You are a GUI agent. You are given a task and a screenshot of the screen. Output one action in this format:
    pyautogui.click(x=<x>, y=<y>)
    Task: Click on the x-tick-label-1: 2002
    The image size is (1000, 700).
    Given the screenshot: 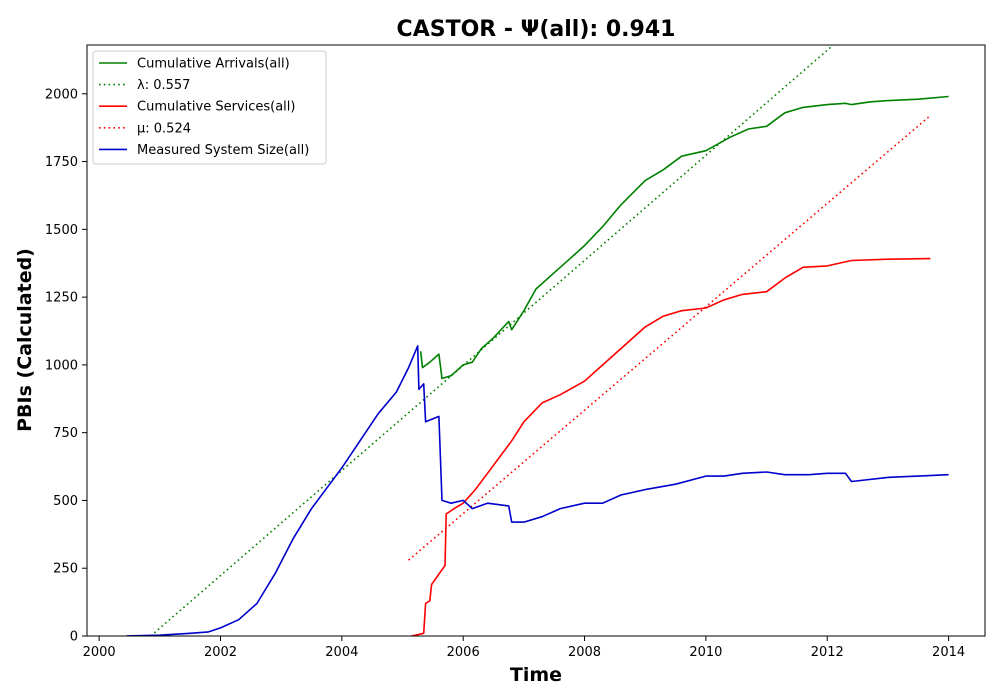 What is the action you would take?
    pyautogui.click(x=220, y=652)
    